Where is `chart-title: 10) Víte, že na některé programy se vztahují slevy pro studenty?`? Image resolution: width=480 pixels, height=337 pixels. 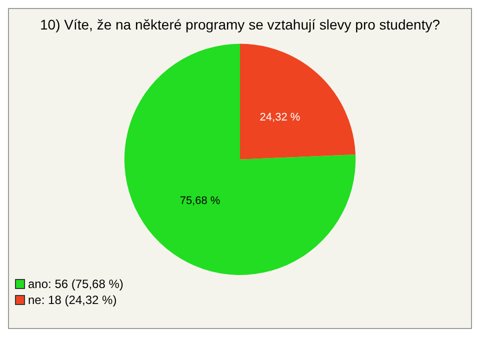
chart-title: 10) Víte, že na některé programy se vztahují slevy pro studenty? is located at coordinates (240, 24).